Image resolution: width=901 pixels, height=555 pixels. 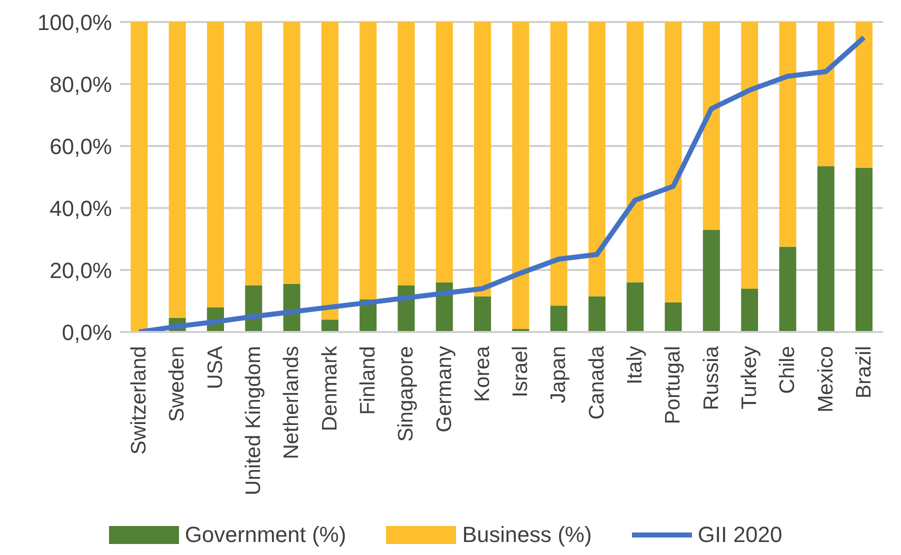 What do you see at coordinates (292, 403) in the screenshot?
I see `x-tick-label: Netherlands` at bounding box center [292, 403].